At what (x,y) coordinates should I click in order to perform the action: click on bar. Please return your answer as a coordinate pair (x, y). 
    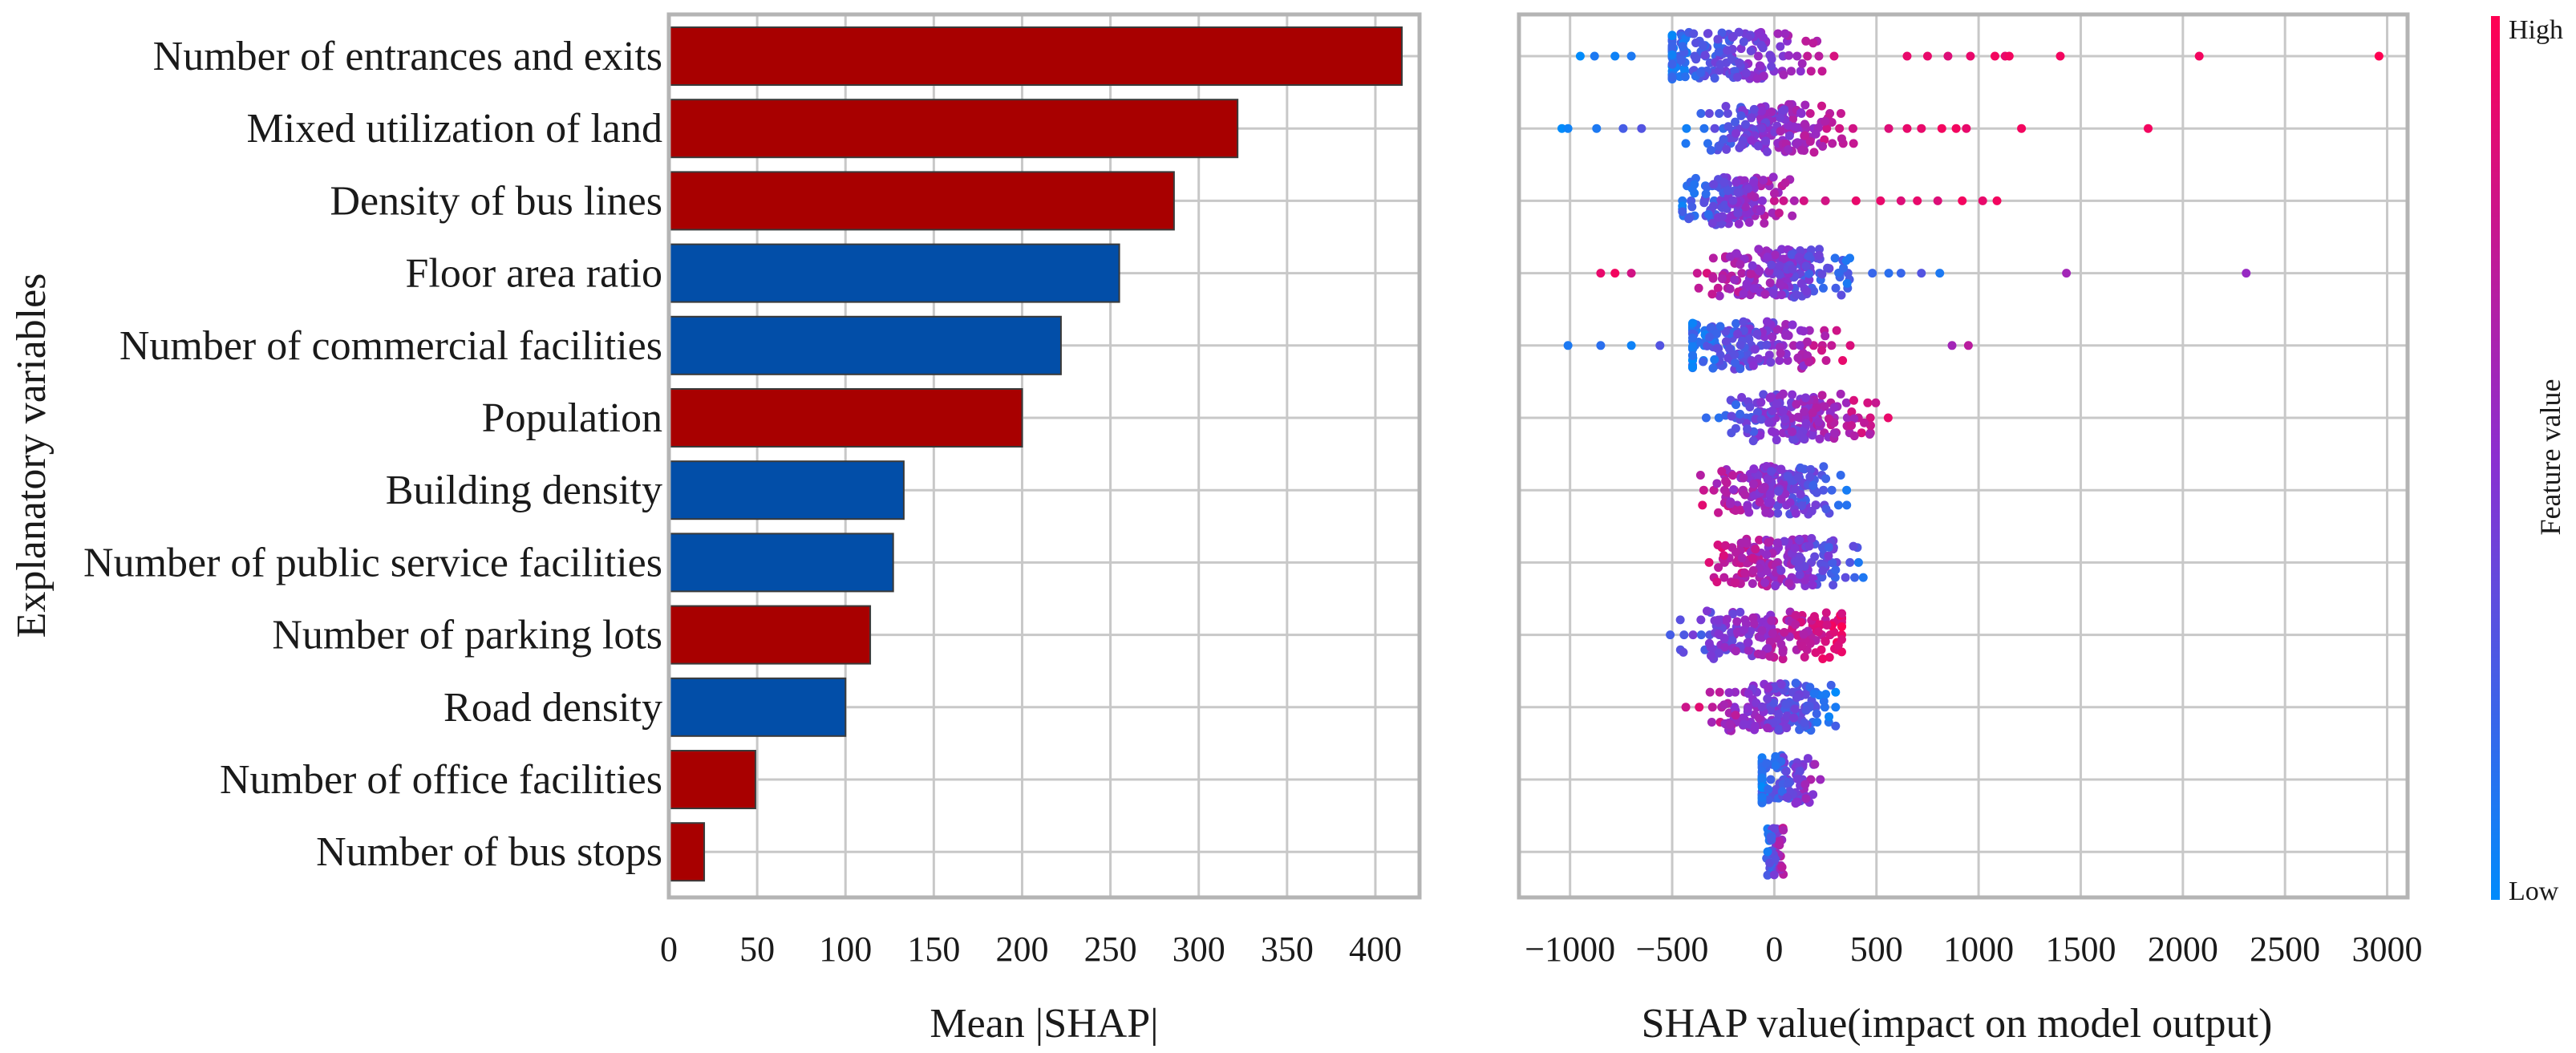
    Looking at the image, I should click on (894, 273).